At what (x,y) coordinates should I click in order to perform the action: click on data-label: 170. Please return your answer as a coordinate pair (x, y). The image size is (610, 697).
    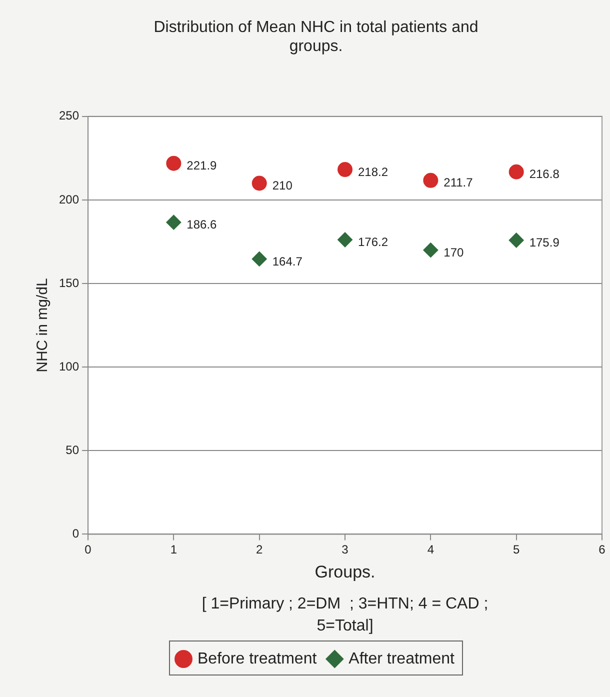
    Looking at the image, I should click on (454, 252).